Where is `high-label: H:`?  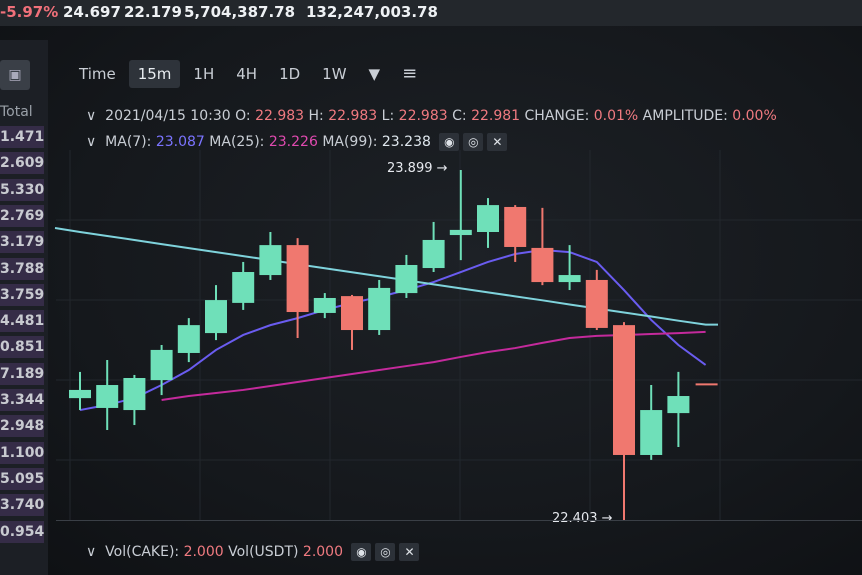 high-label: H: is located at coordinates (316, 116).